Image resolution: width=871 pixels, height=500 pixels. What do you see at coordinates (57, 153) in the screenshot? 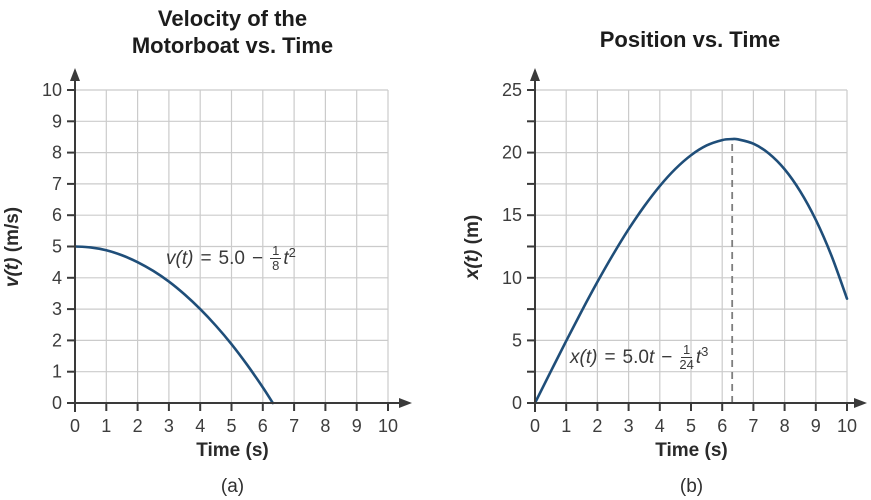
I see `y-tick-label: 8` at bounding box center [57, 153].